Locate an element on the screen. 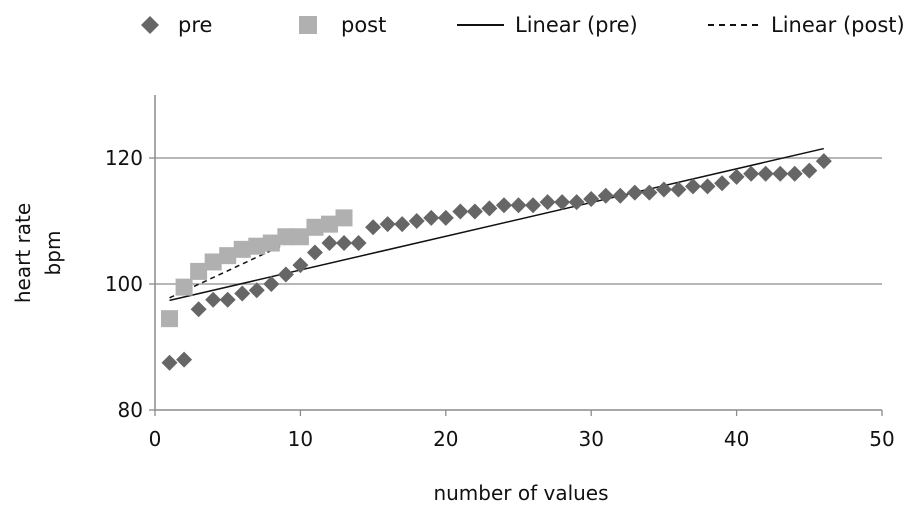  legend-linear-pre-label: Linear (pre) is located at coordinates (576, 25).